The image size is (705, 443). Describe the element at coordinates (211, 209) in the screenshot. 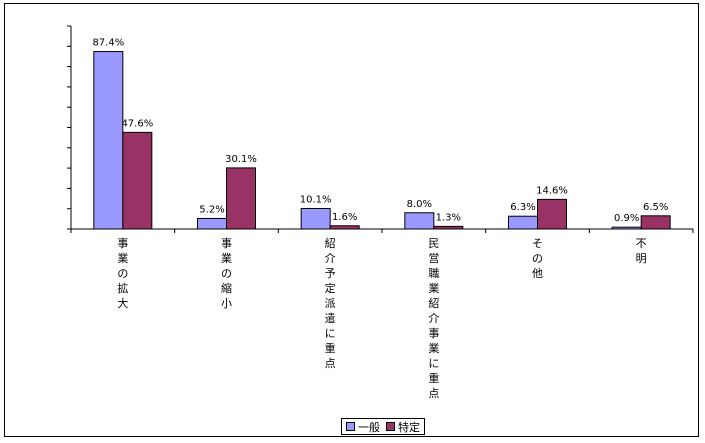

I see `data-label: 5.2%` at that location.